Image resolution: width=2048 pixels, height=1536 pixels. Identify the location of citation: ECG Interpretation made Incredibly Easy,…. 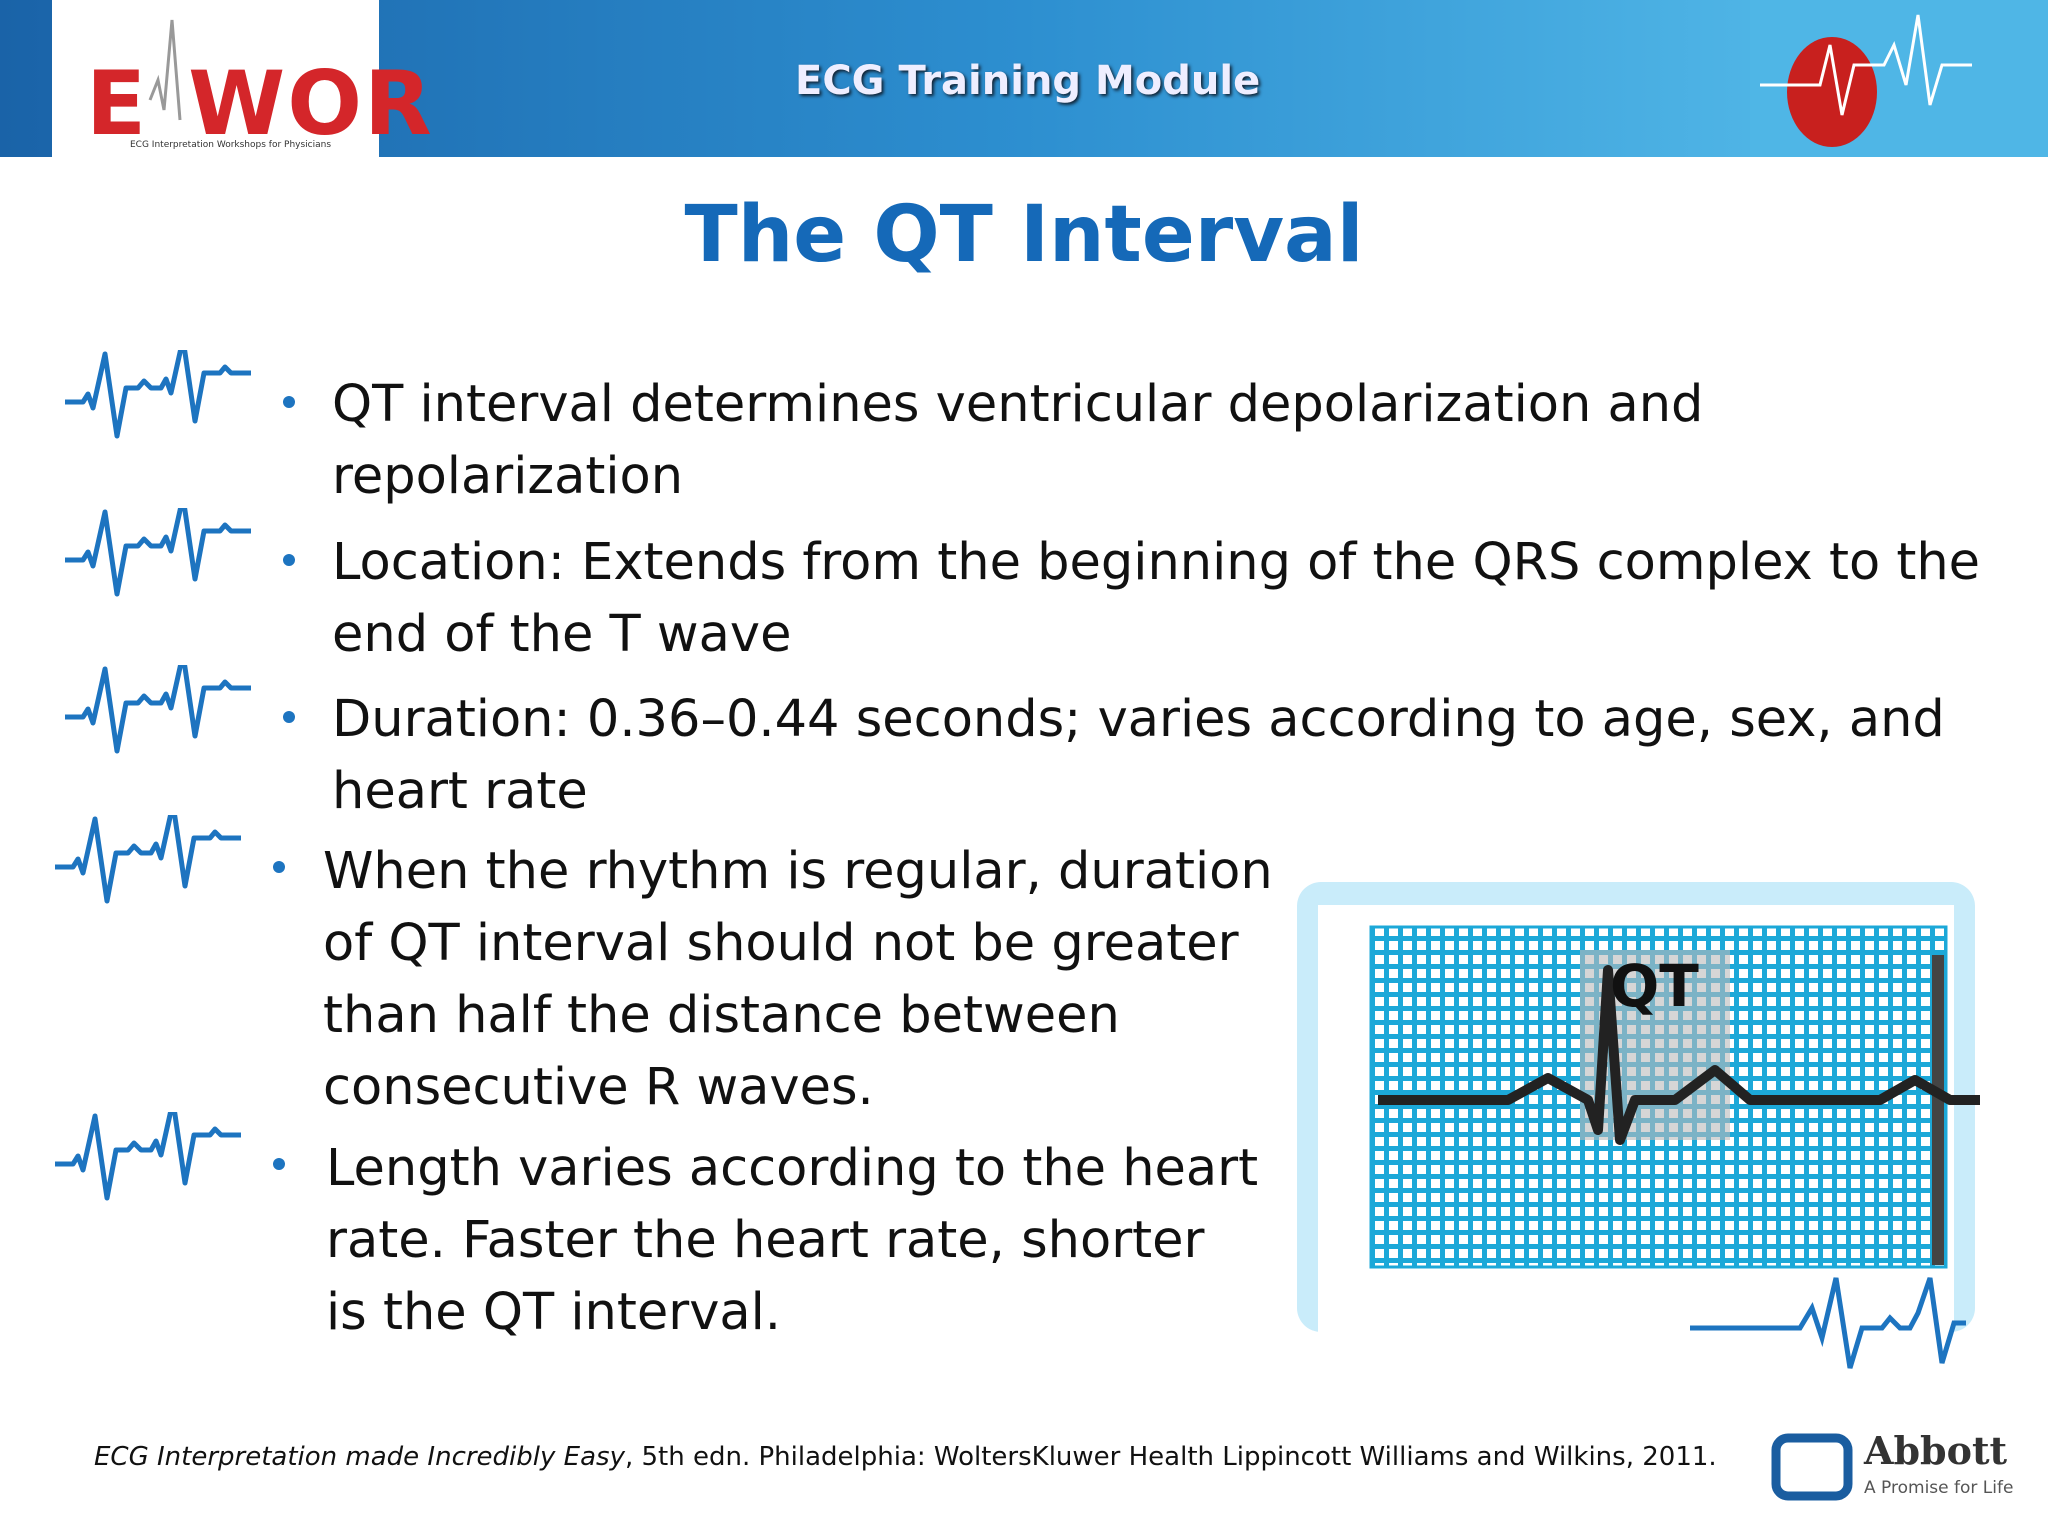
(905, 1457).